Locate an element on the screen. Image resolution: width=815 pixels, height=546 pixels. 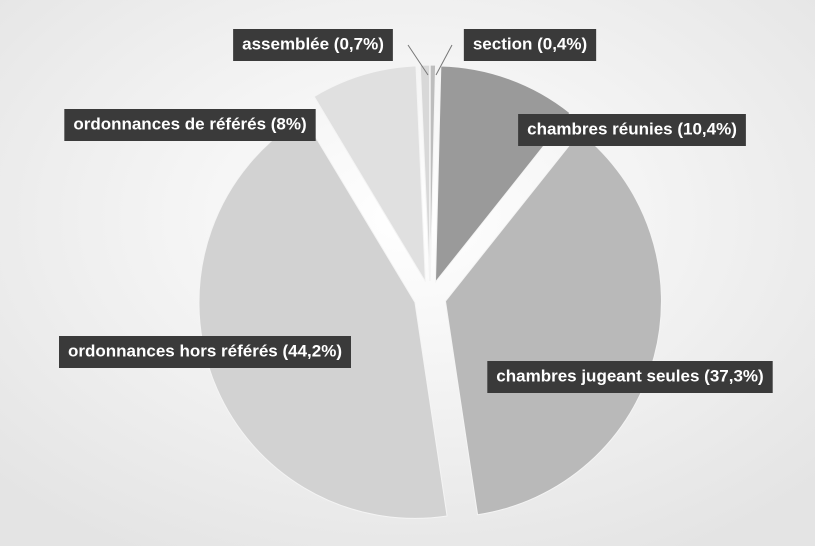
data-label: chambres jugeant seules (37,3%) is located at coordinates (629, 375).